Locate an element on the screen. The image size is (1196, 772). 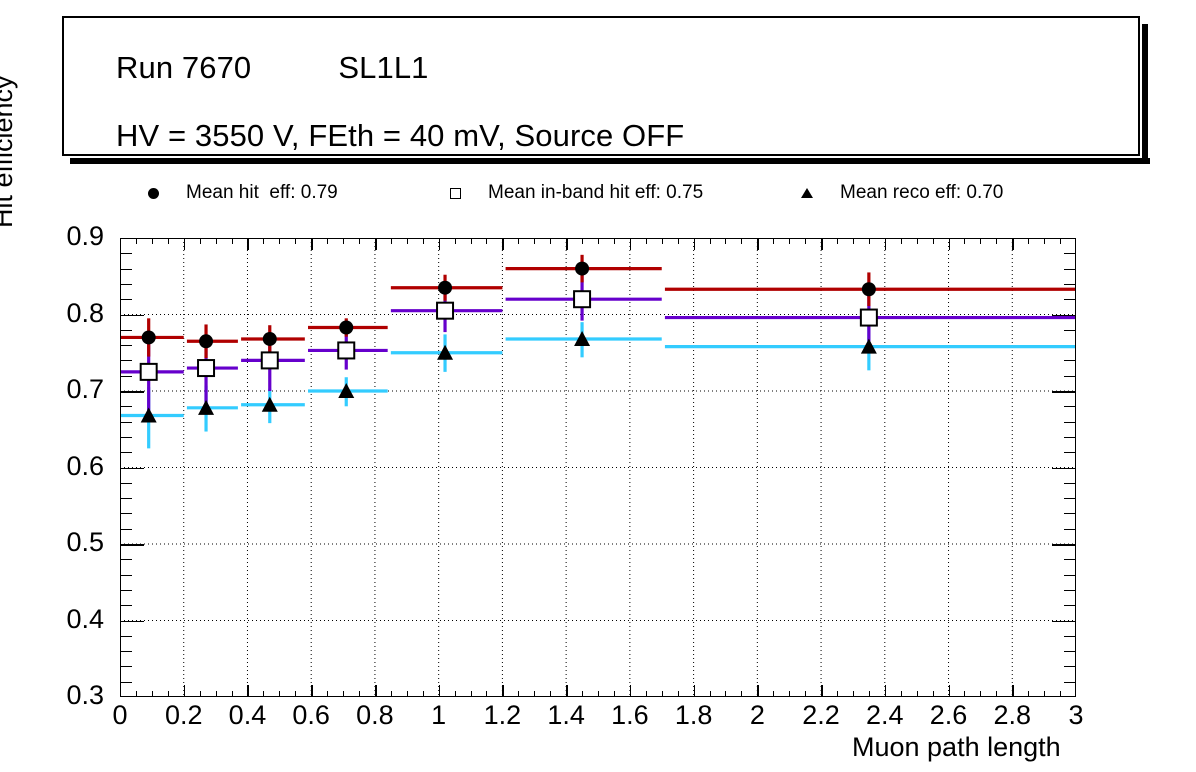
run-info-line: Run 7670 SL1L1 is located at coordinates (272, 67).